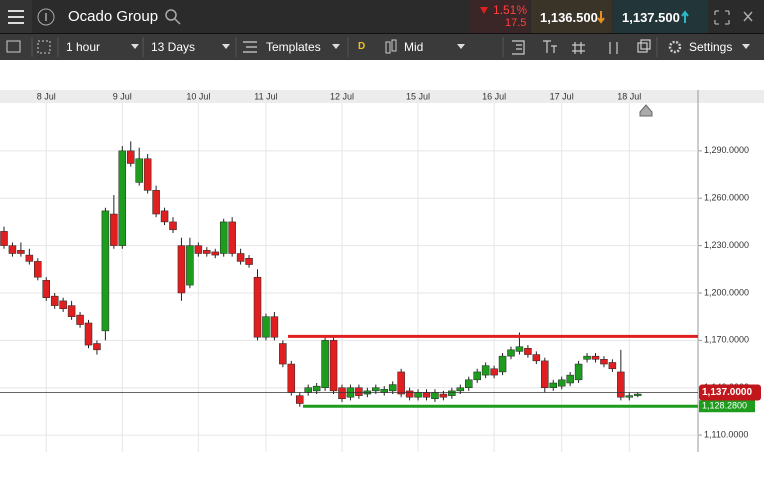 The width and height of the screenshot is (764, 482). Describe the element at coordinates (675, 47) in the screenshot. I see `settings-icon` at that location.